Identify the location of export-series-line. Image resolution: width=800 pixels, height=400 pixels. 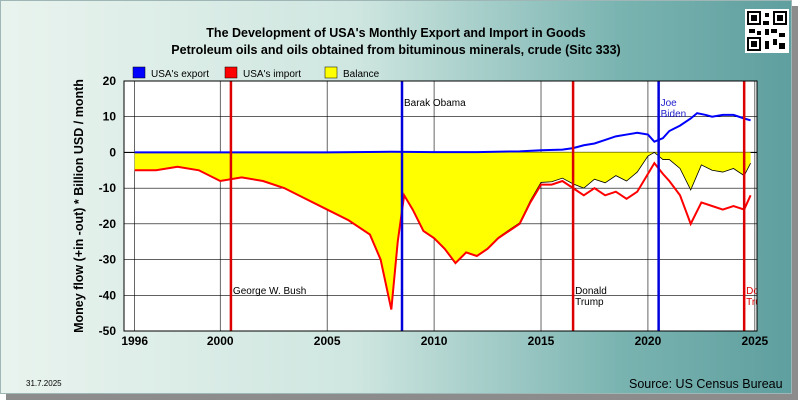
(442, 133).